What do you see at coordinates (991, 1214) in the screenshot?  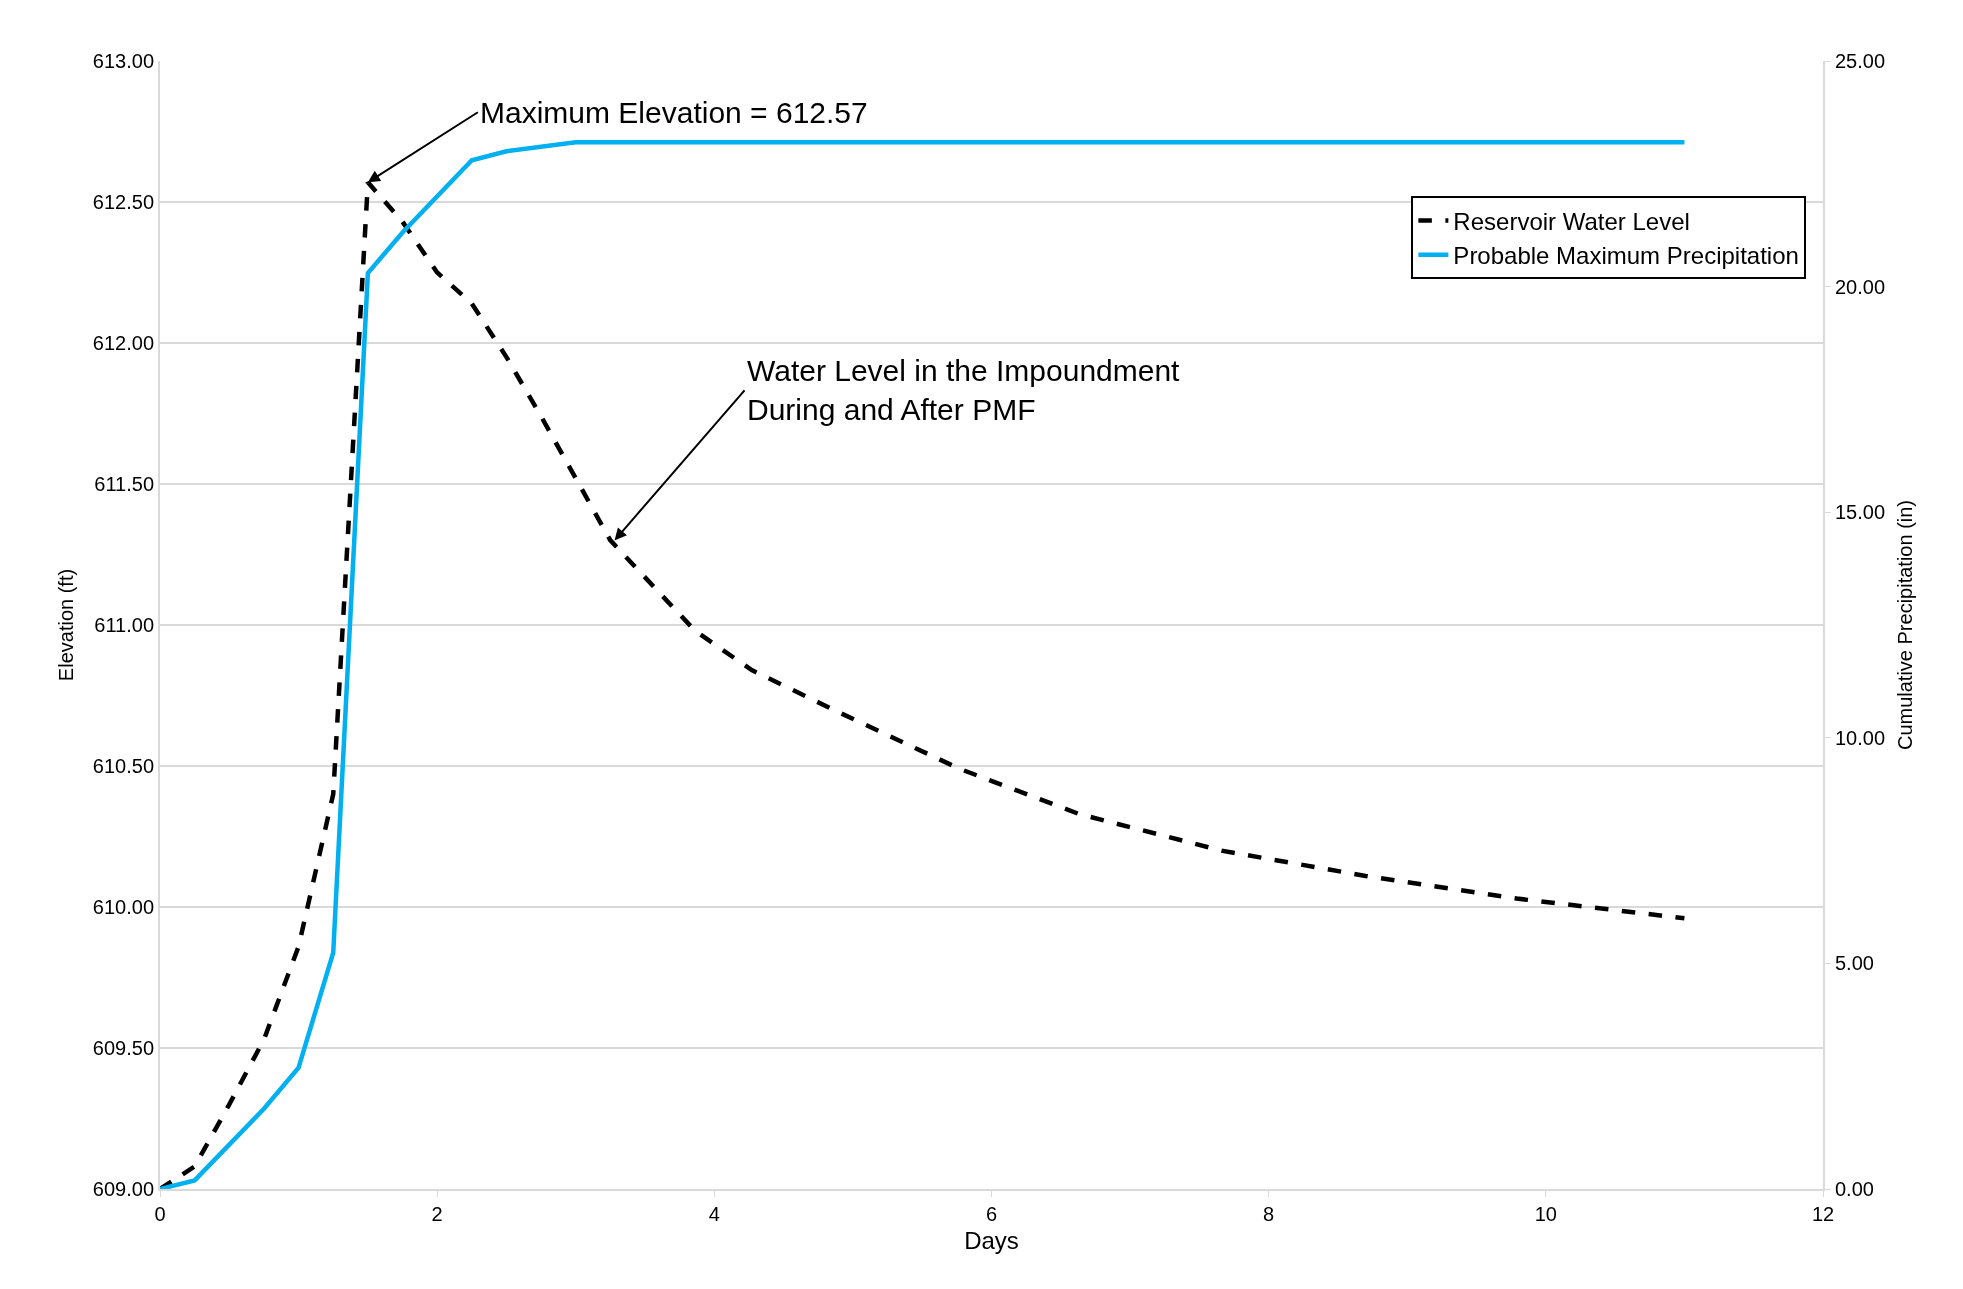 I see `x-tick-label: 6` at bounding box center [991, 1214].